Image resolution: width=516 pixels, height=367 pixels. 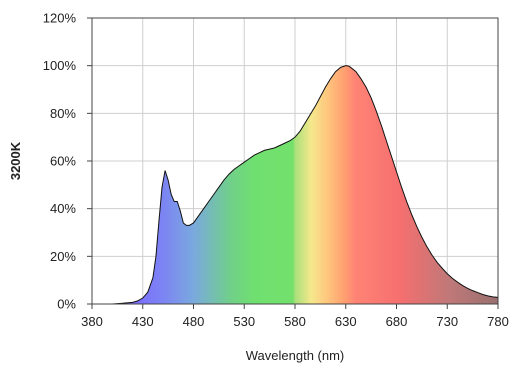 What do you see at coordinates (60, 65) in the screenshot?
I see `y-tick-label: 100%` at bounding box center [60, 65].